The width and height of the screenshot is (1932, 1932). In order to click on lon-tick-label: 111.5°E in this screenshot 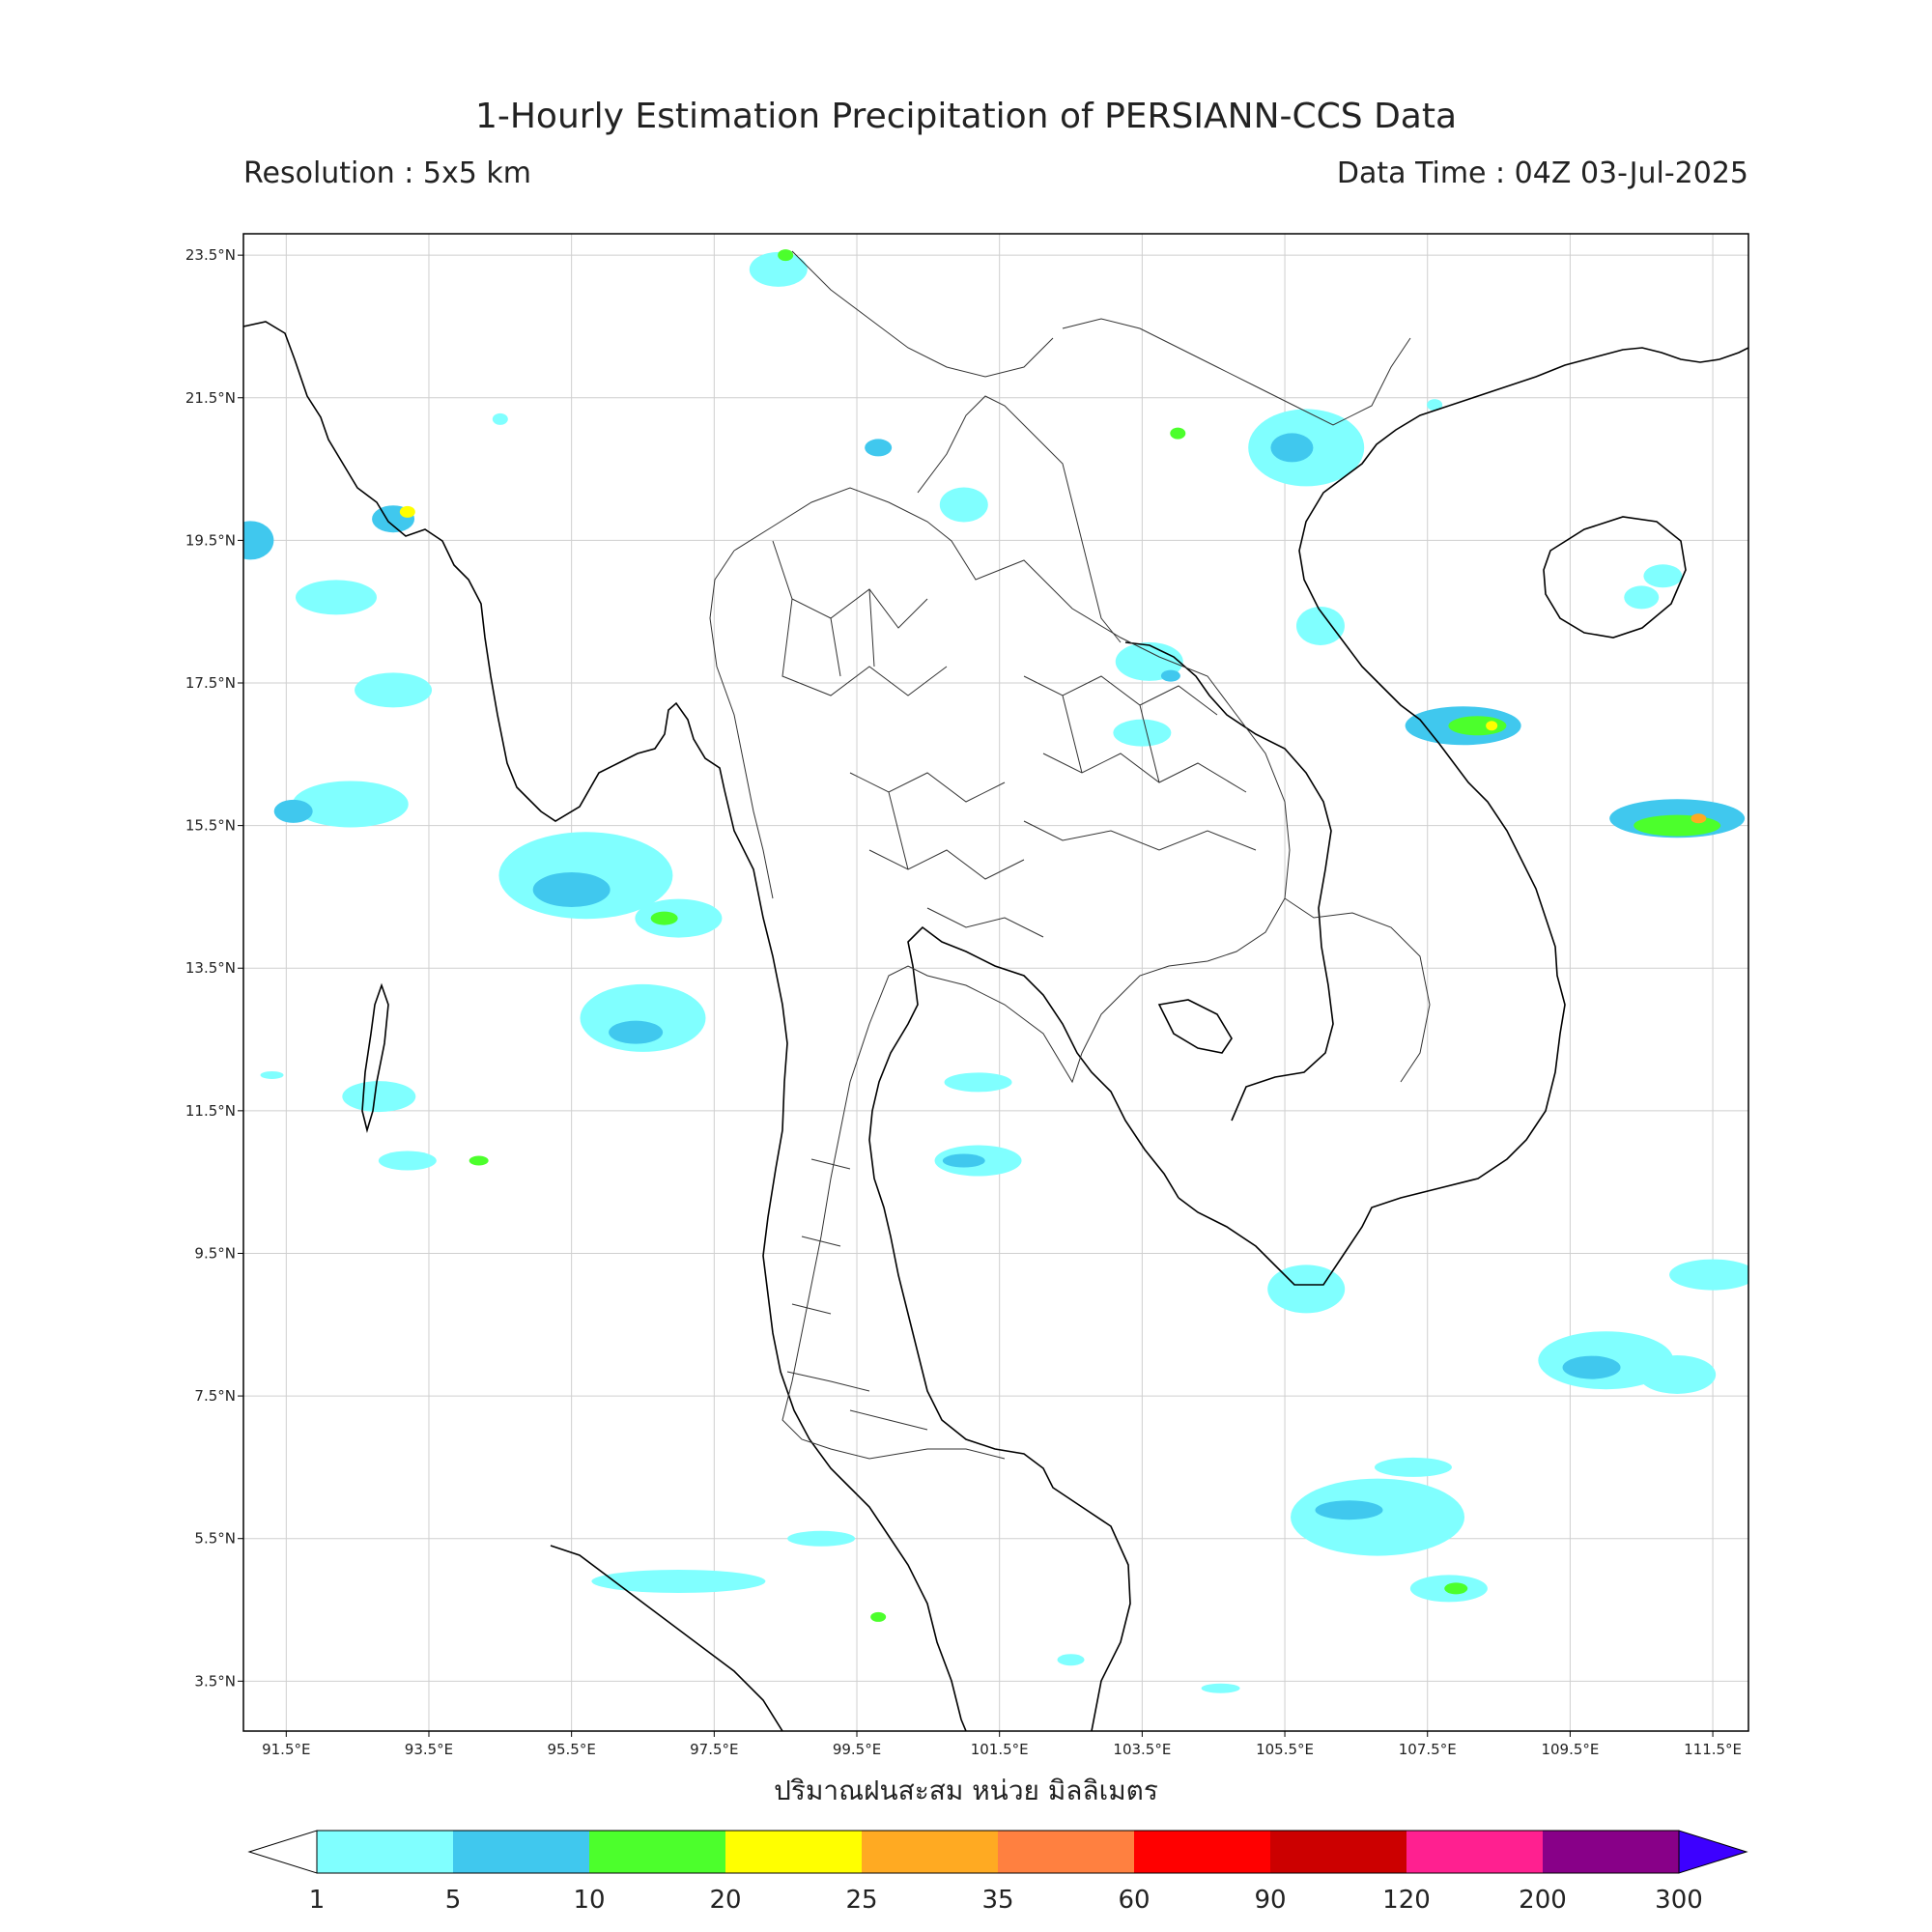, I will do `click(1713, 1749)`.